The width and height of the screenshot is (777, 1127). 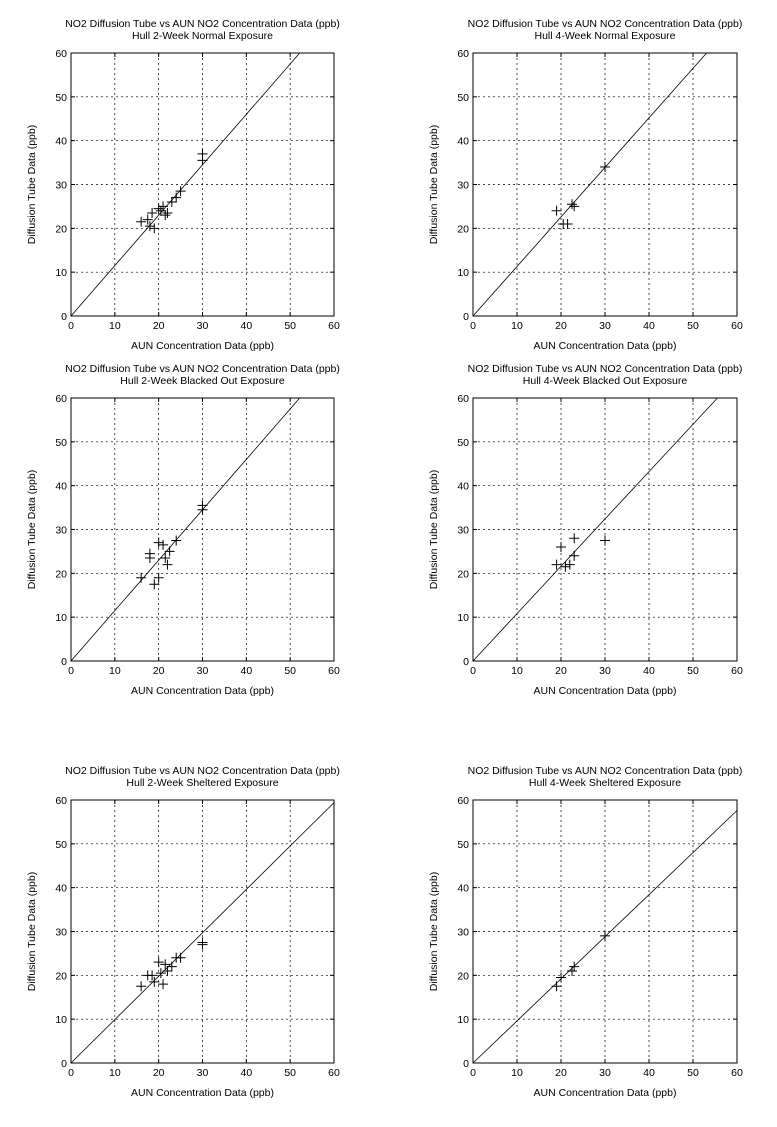 I want to click on x-tick-label: 0, so click(x=71, y=671).